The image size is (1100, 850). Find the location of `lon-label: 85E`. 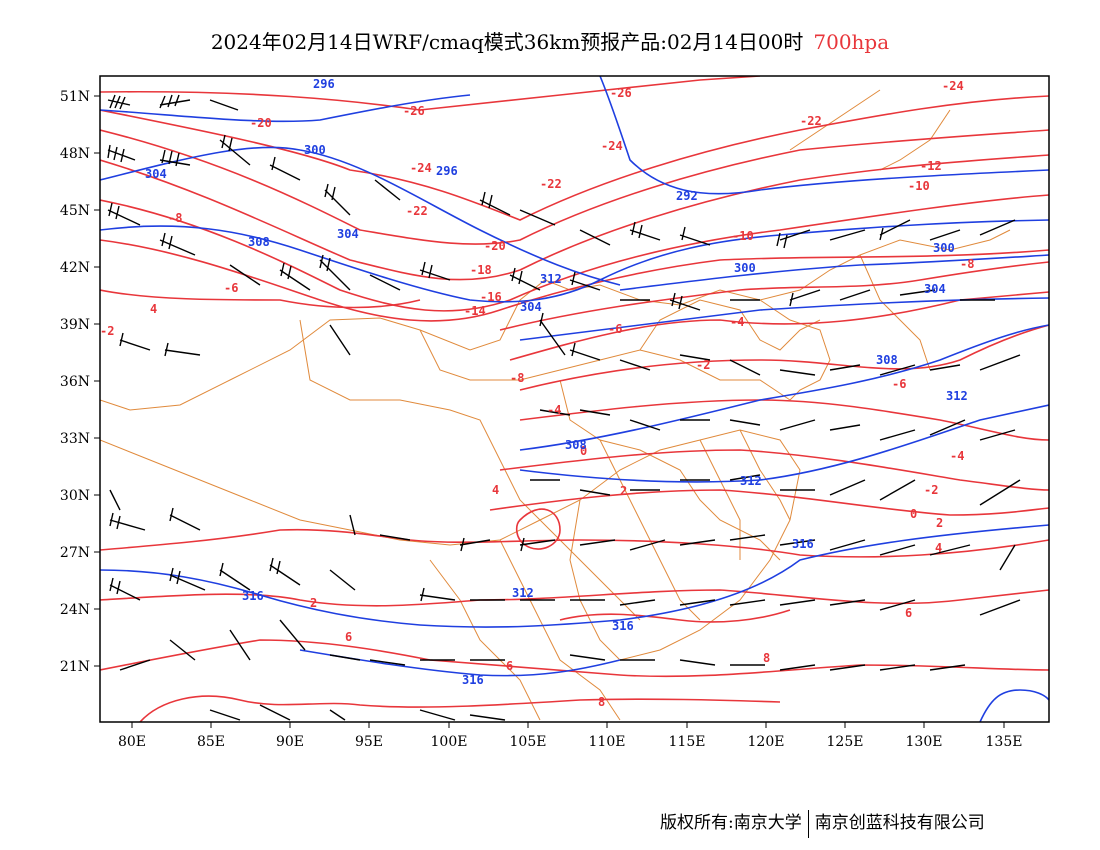

lon-label: 85E is located at coordinates (211, 742).